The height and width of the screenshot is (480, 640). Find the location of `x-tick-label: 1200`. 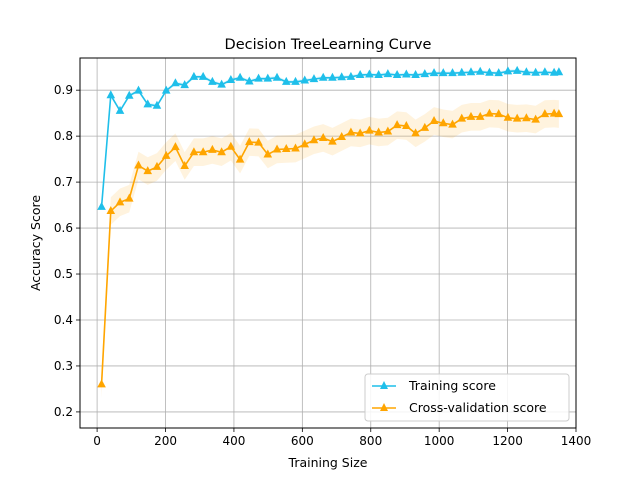

x-tick-label: 1200 is located at coordinates (507, 441).